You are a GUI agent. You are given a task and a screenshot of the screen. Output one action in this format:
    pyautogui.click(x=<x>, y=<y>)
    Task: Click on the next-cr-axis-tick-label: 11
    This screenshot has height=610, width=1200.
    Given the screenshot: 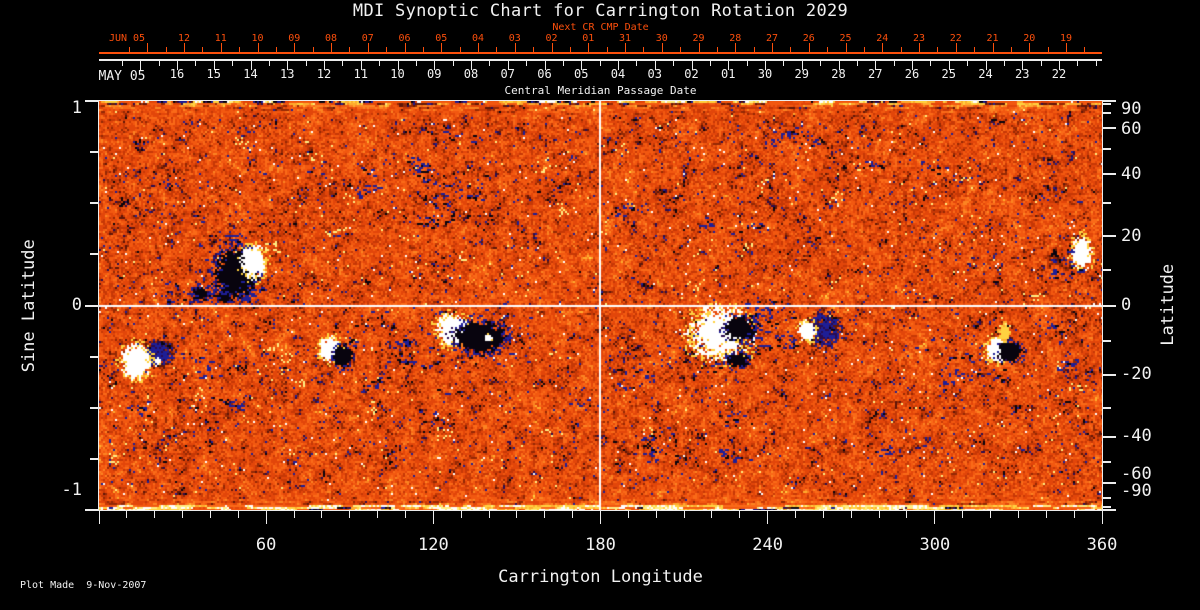 What is the action you would take?
    pyautogui.click(x=220, y=38)
    